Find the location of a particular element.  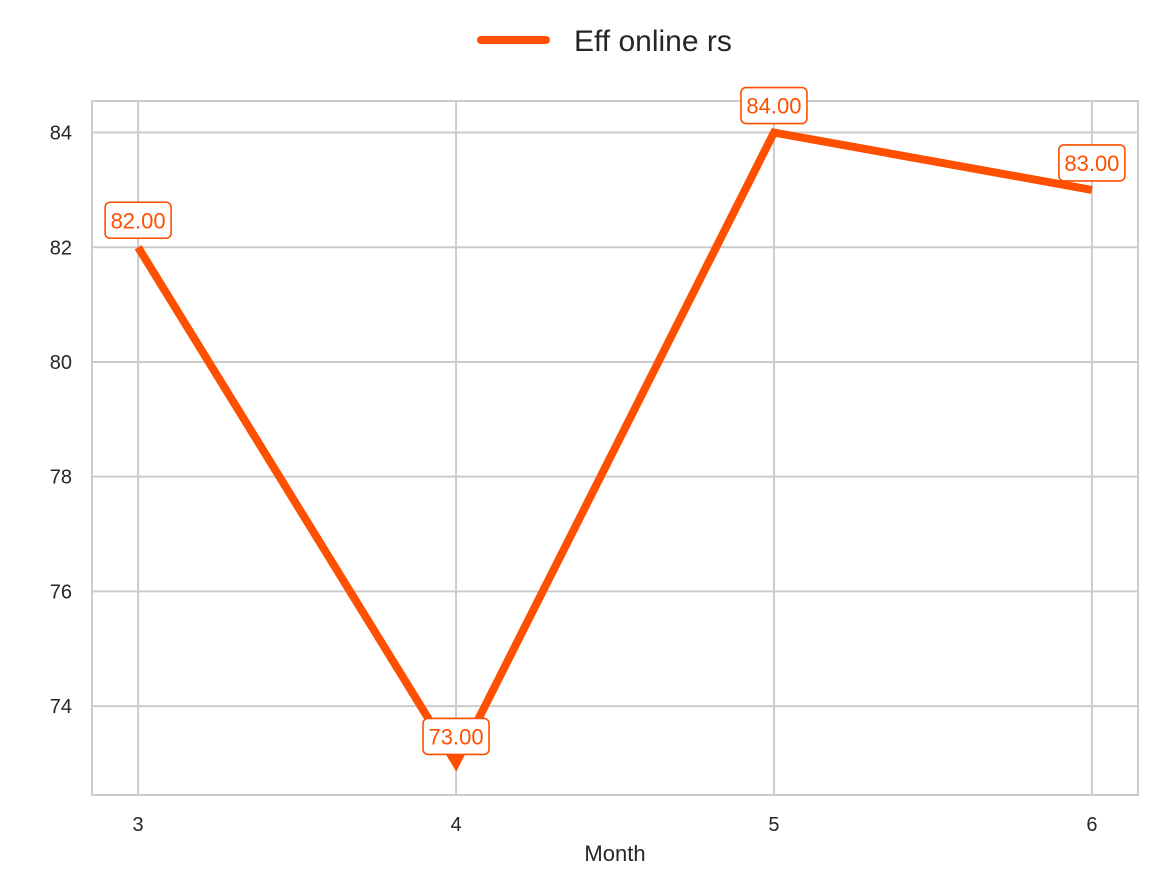

y-tick-label: 78 is located at coordinates (61, 478).